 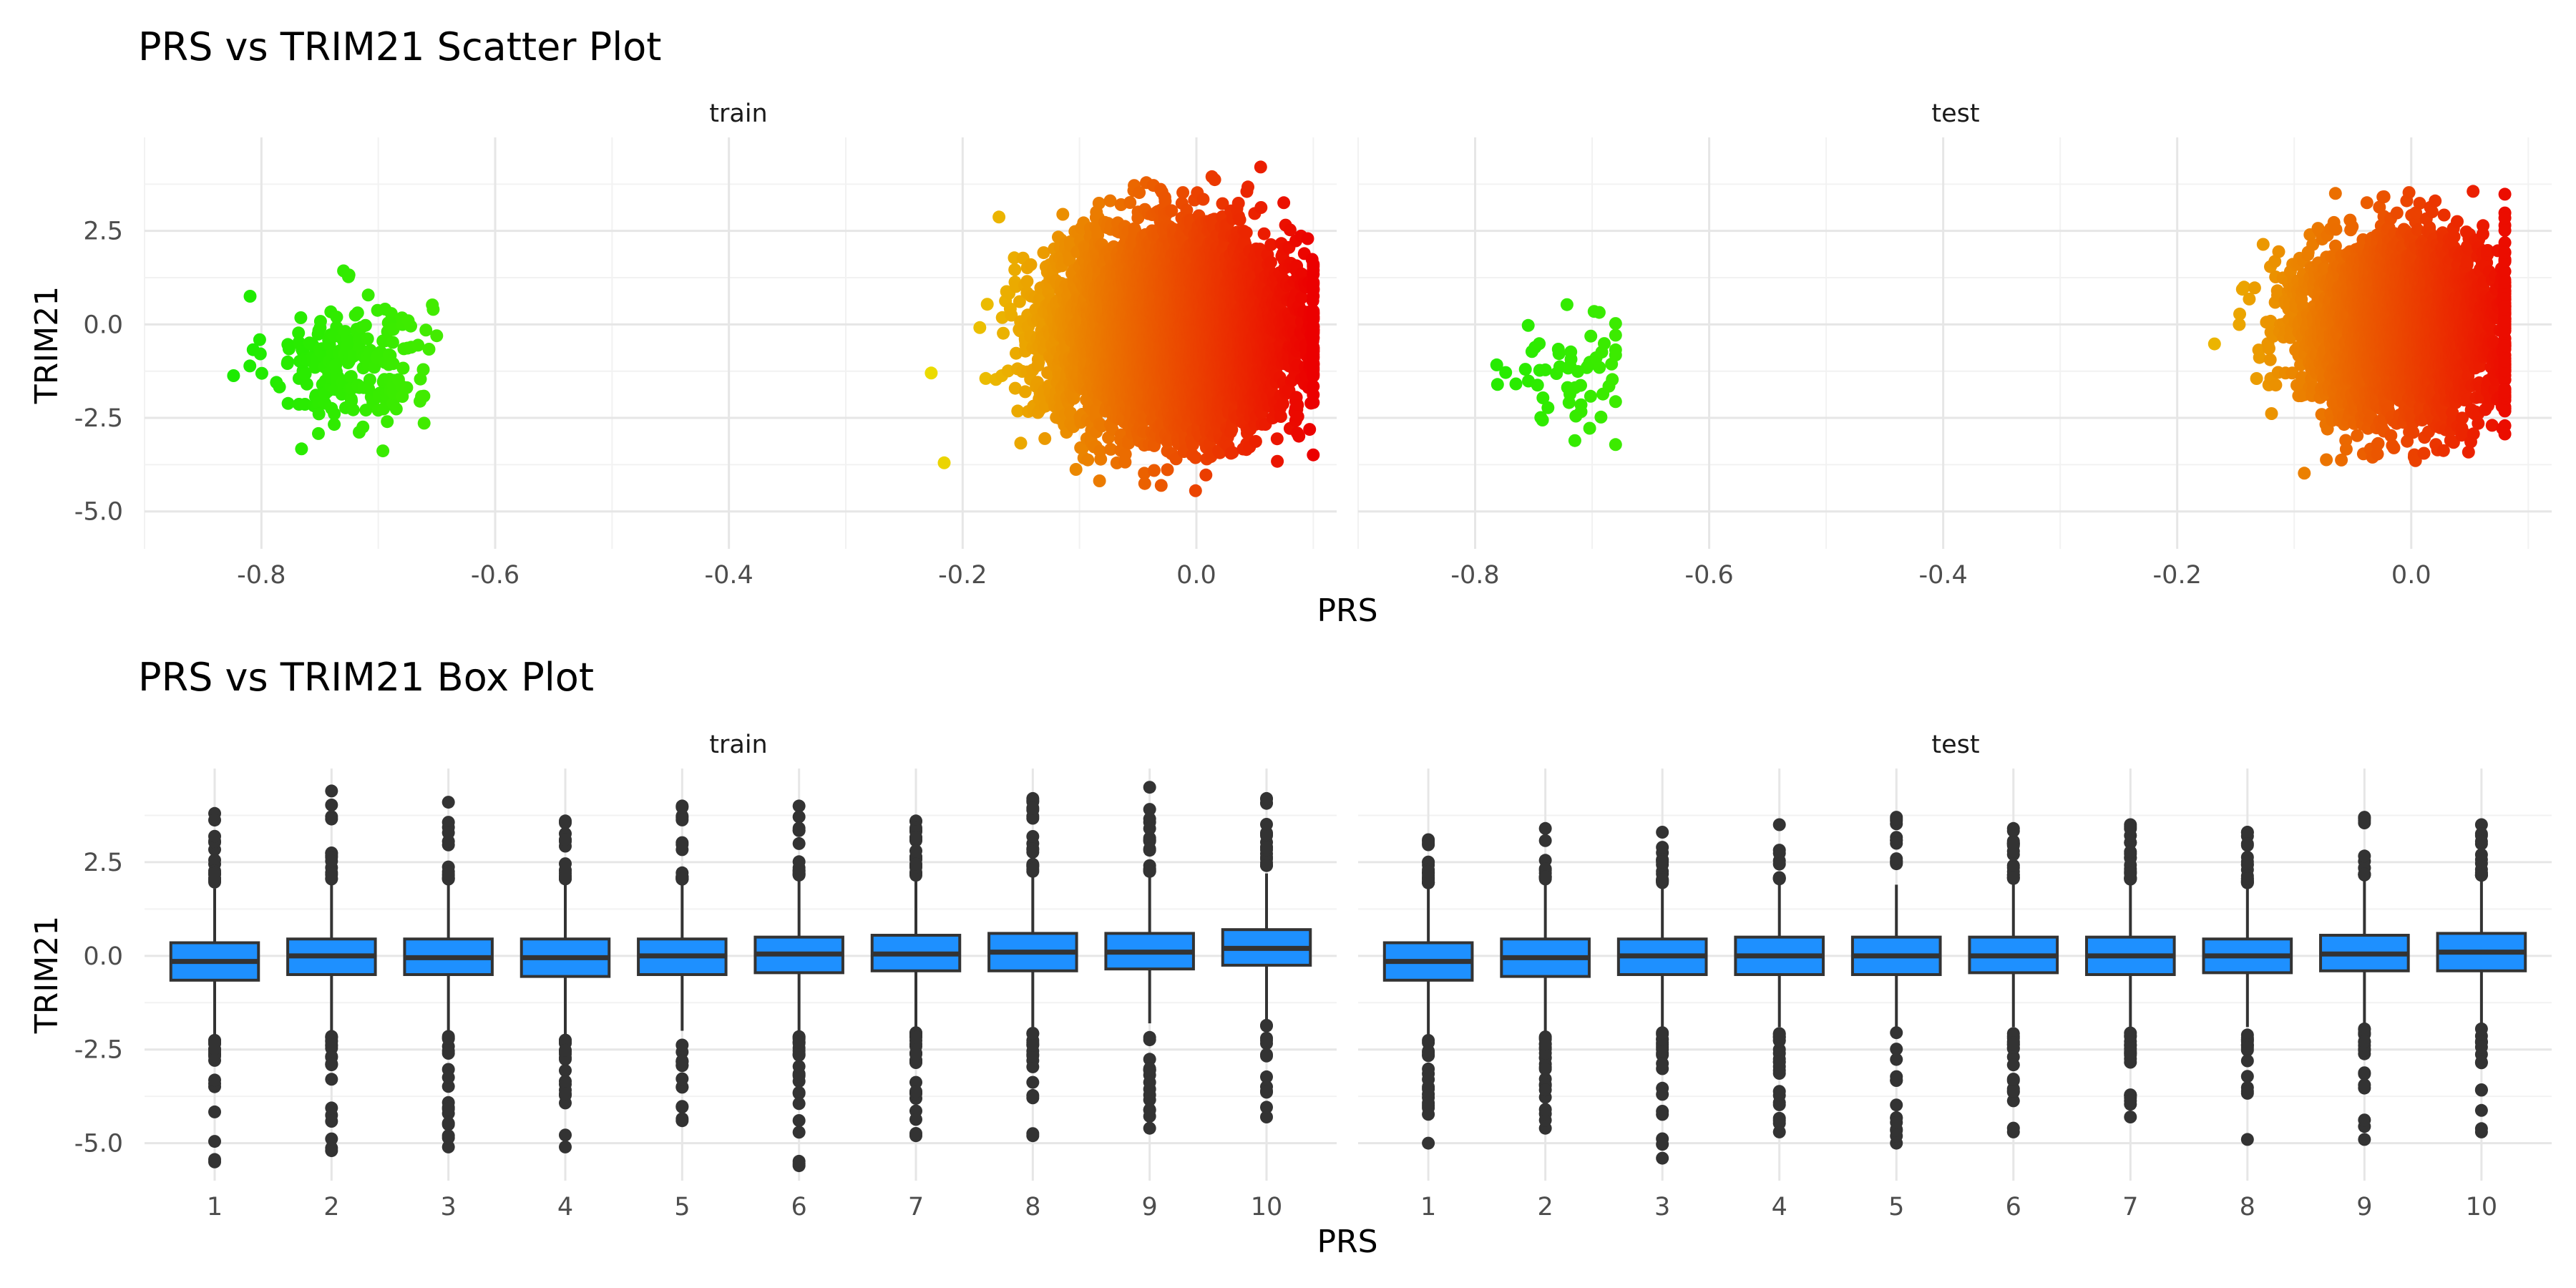 What do you see at coordinates (399, 46) in the screenshot?
I see `scatter-title: PRS vs TRIM21 Scatter Plot` at bounding box center [399, 46].